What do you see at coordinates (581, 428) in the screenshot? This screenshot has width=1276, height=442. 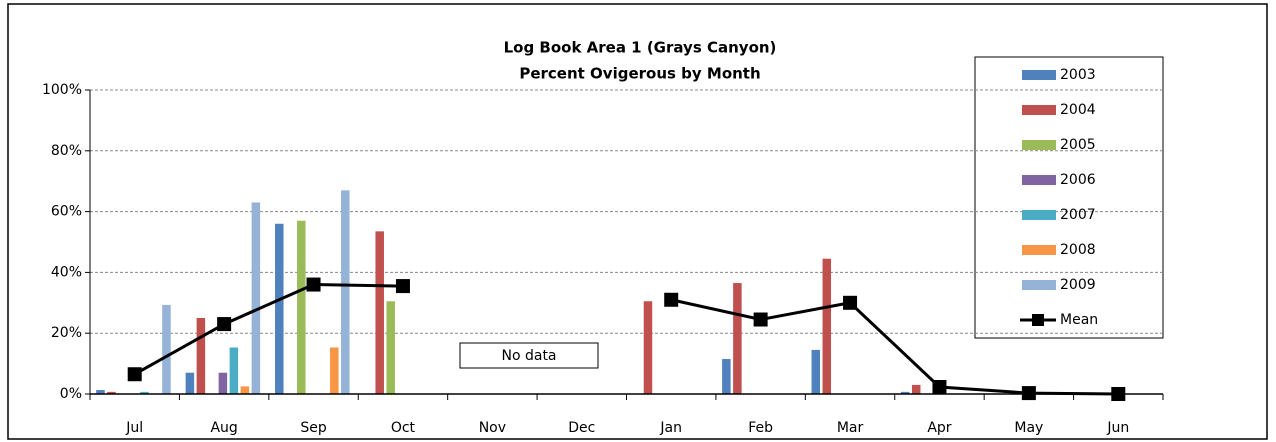 I see `x-tick-label: Dec` at bounding box center [581, 428].